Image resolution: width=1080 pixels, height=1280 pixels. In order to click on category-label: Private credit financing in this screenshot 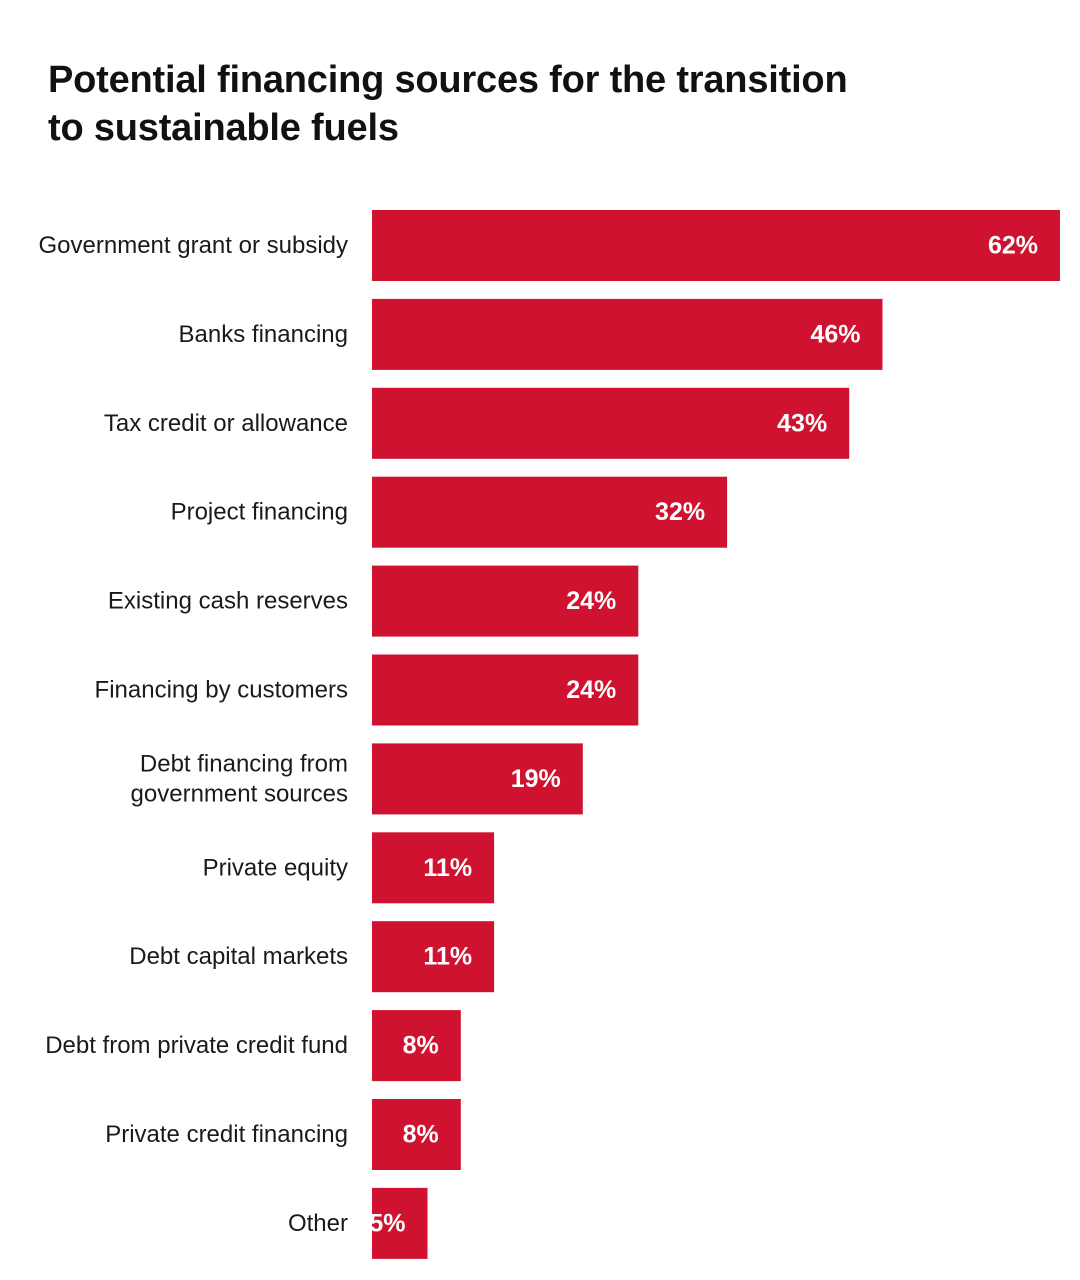, I will do `click(226, 1134)`.